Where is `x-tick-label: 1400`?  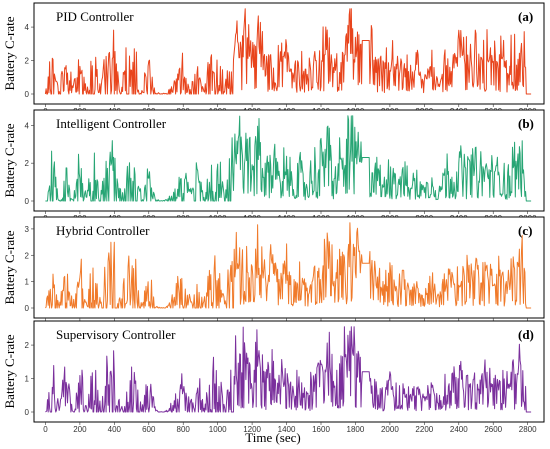 x-tick-label: 1400 is located at coordinates (287, 429).